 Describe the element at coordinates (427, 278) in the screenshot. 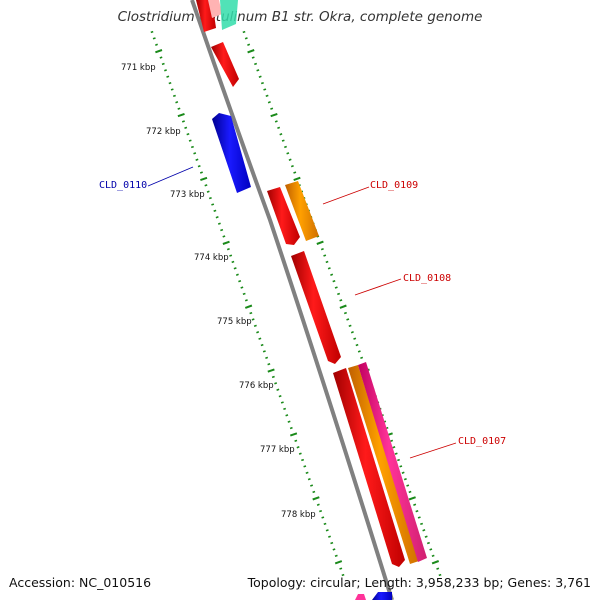

I see `gene-label-cld-0108: CLD_0108` at that location.